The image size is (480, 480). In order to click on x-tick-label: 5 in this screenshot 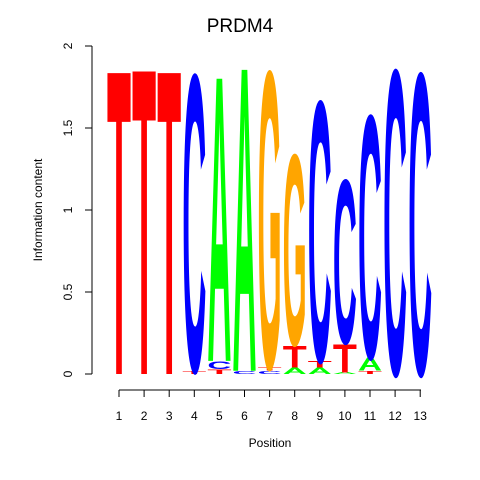, I will do `click(219, 416)`.